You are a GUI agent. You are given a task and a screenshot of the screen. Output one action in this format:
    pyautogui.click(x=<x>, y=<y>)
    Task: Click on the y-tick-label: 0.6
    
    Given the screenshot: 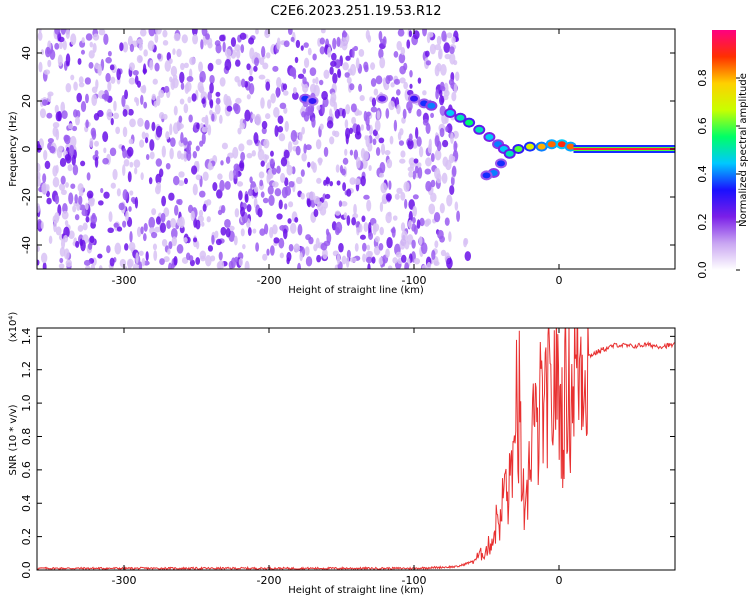 What is the action you would take?
    pyautogui.click(x=26, y=470)
    